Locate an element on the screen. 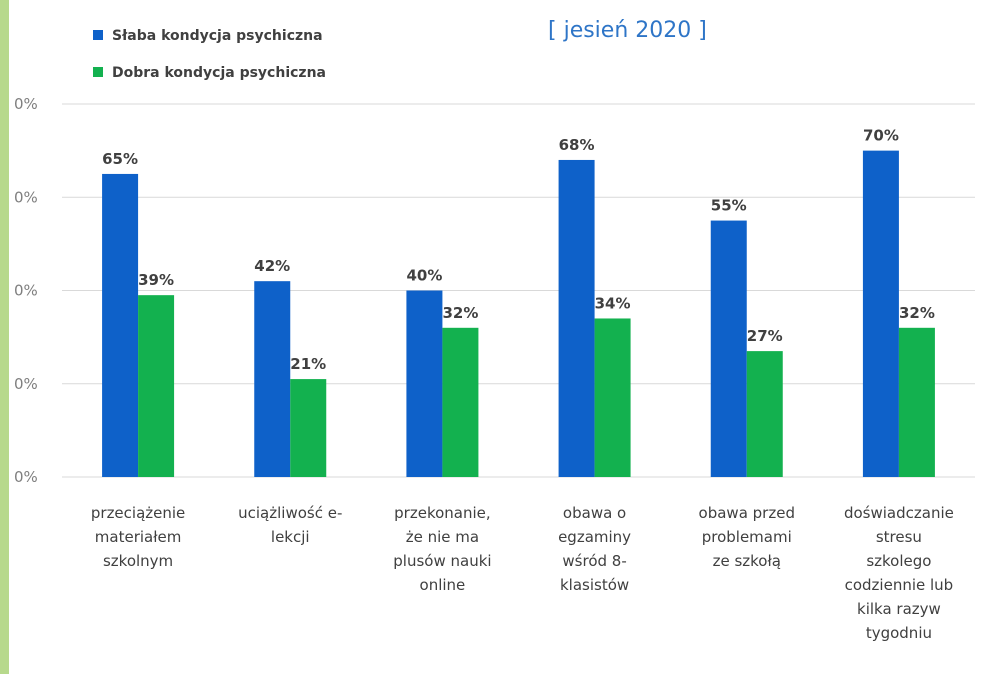 The width and height of the screenshot is (985, 674). data-label-weak: 42% is located at coordinates (272, 266).